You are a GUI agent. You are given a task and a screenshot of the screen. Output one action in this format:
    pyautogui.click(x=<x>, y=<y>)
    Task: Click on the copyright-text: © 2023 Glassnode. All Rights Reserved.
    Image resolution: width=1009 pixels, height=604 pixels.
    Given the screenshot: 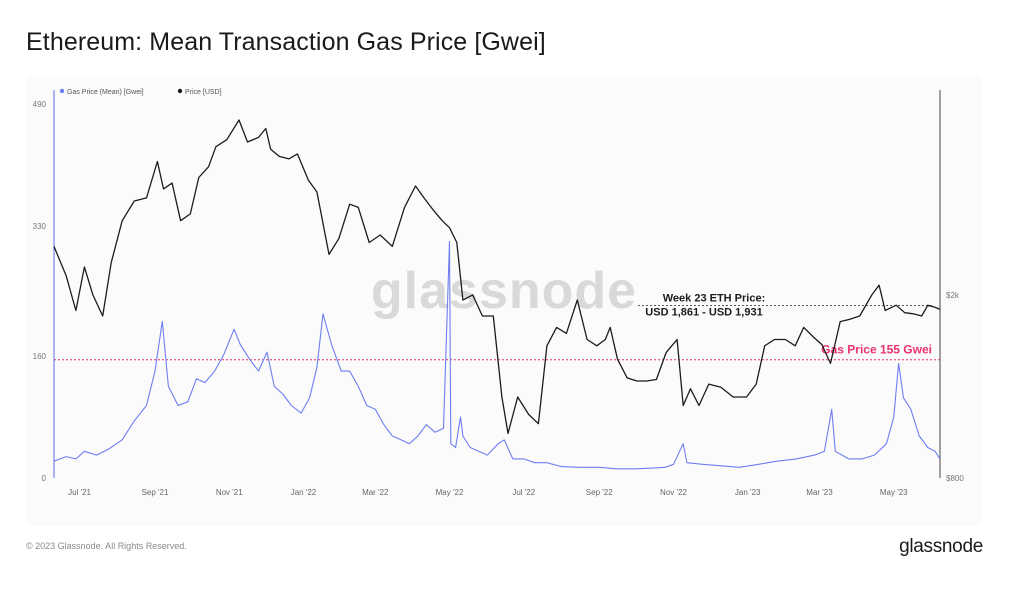 What is the action you would take?
    pyautogui.click(x=106, y=546)
    